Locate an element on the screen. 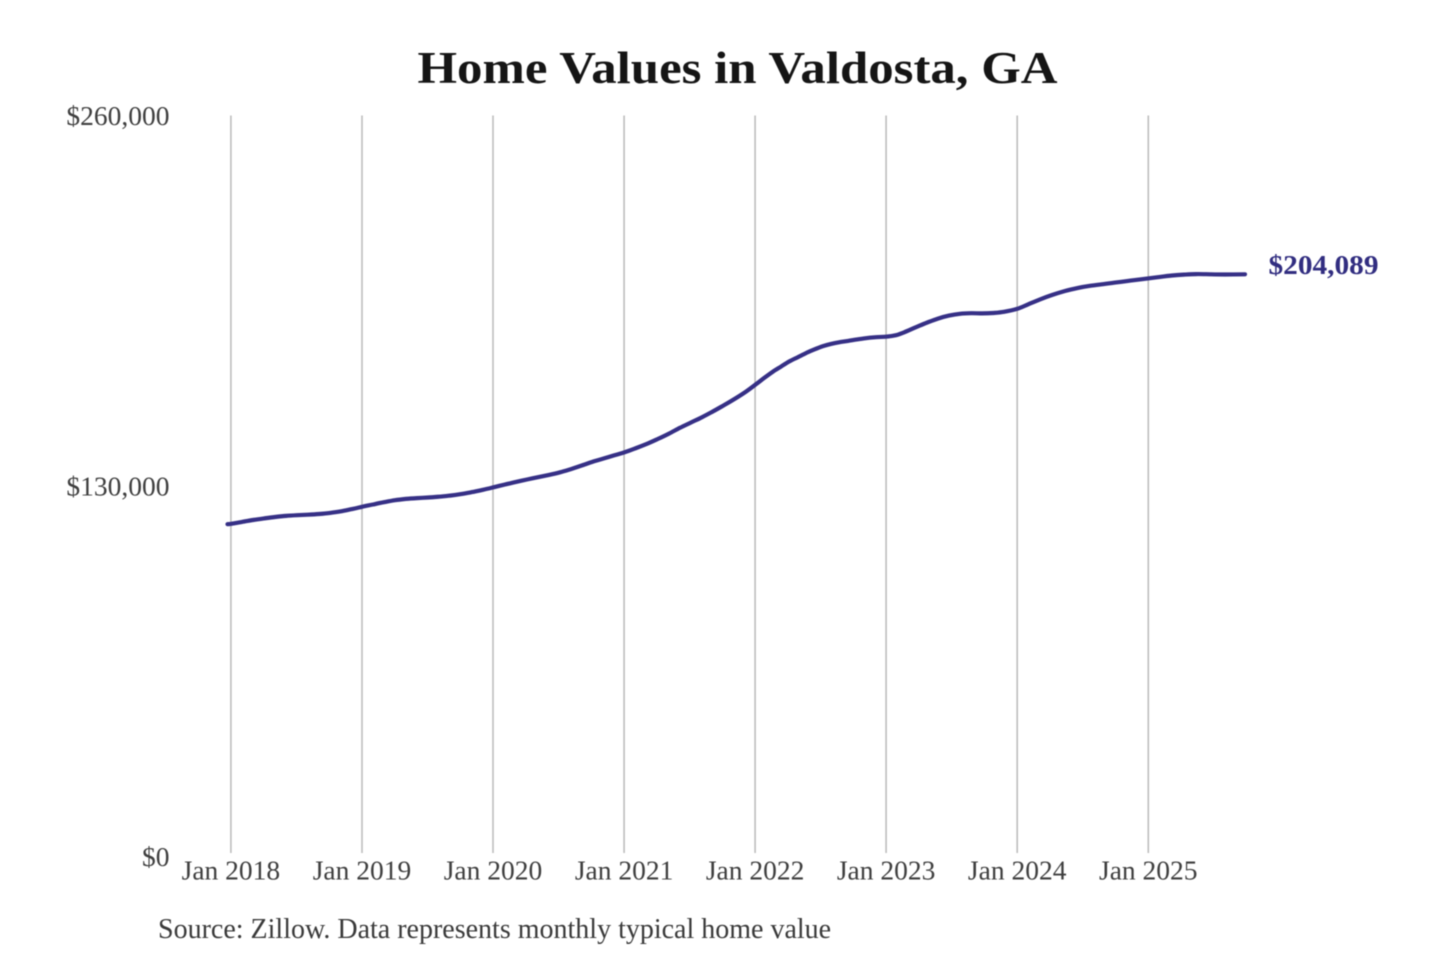 Image resolution: width=1440 pixels, height=960 pixels. svg-text: Jan 2022 is located at coordinates (755, 870).